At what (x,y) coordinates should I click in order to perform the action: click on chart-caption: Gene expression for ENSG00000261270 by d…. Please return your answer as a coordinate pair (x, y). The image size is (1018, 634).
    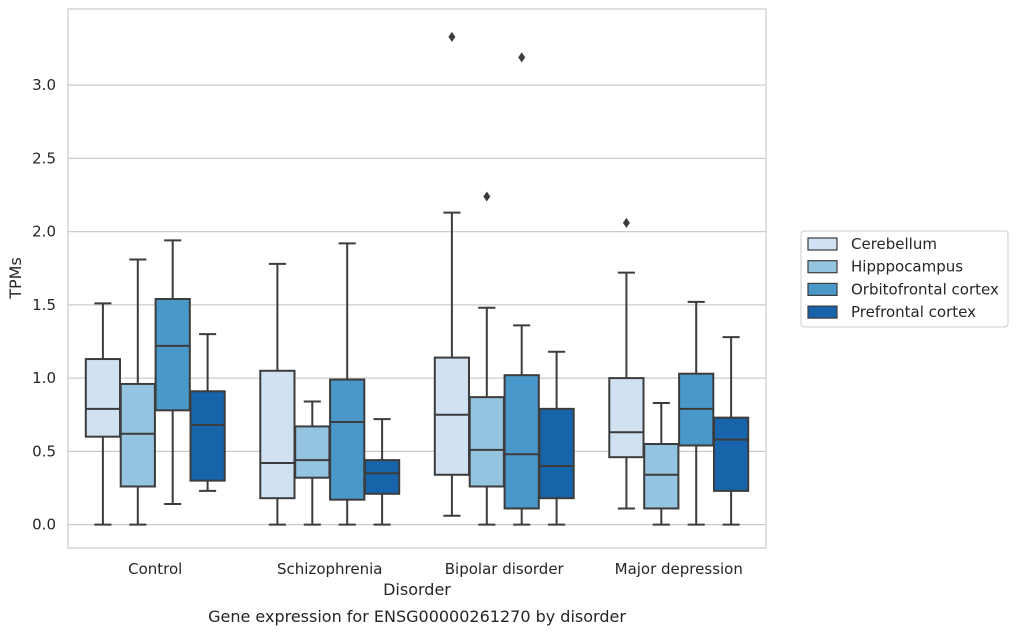
    Looking at the image, I should click on (417, 616).